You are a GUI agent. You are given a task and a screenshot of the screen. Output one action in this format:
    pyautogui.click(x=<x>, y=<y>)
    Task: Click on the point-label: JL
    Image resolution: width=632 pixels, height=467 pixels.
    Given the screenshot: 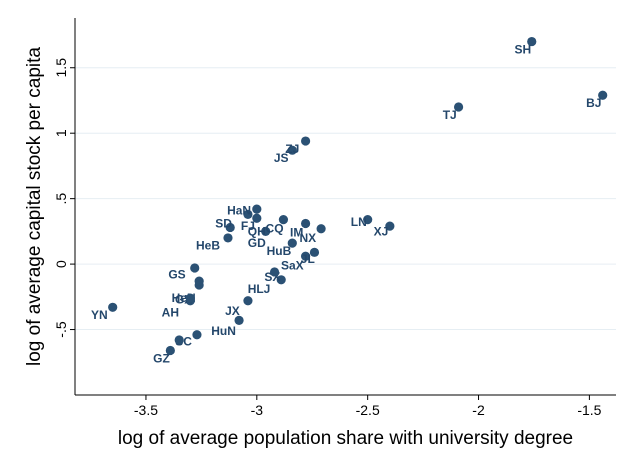 What is the action you would take?
    pyautogui.click(x=308, y=259)
    